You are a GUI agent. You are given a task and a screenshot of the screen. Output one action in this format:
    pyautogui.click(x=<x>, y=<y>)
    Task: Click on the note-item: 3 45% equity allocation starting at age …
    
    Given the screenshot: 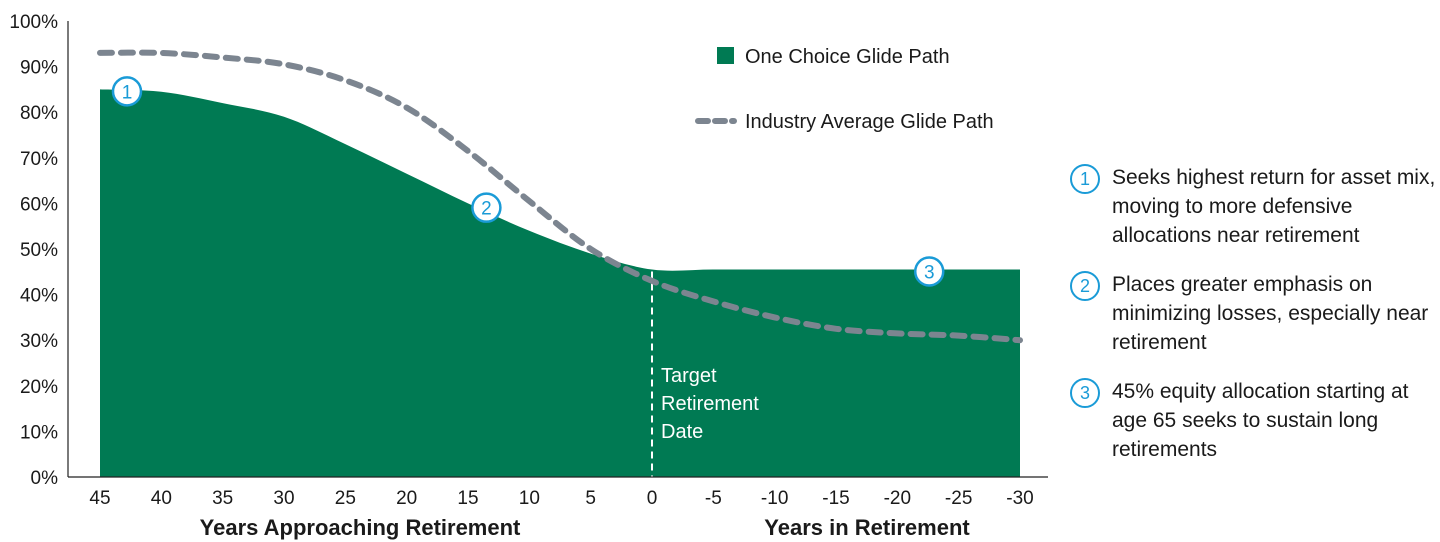 What is the action you would take?
    pyautogui.click(x=1254, y=420)
    